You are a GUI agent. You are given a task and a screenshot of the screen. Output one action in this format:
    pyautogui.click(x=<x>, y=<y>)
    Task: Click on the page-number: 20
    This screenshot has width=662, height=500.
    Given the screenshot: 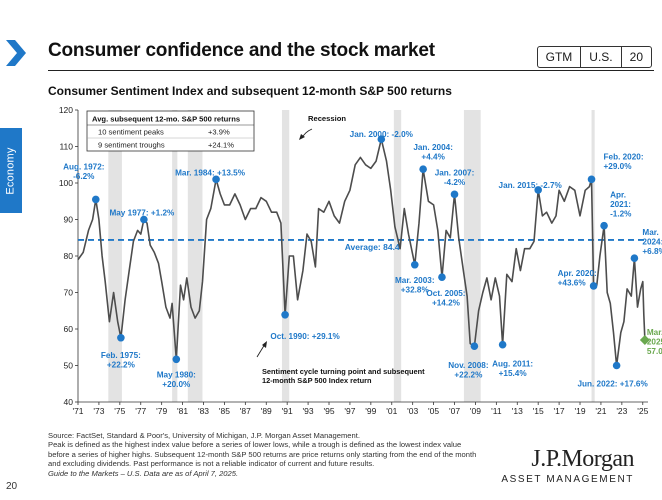 What is the action you would take?
    pyautogui.click(x=12, y=486)
    